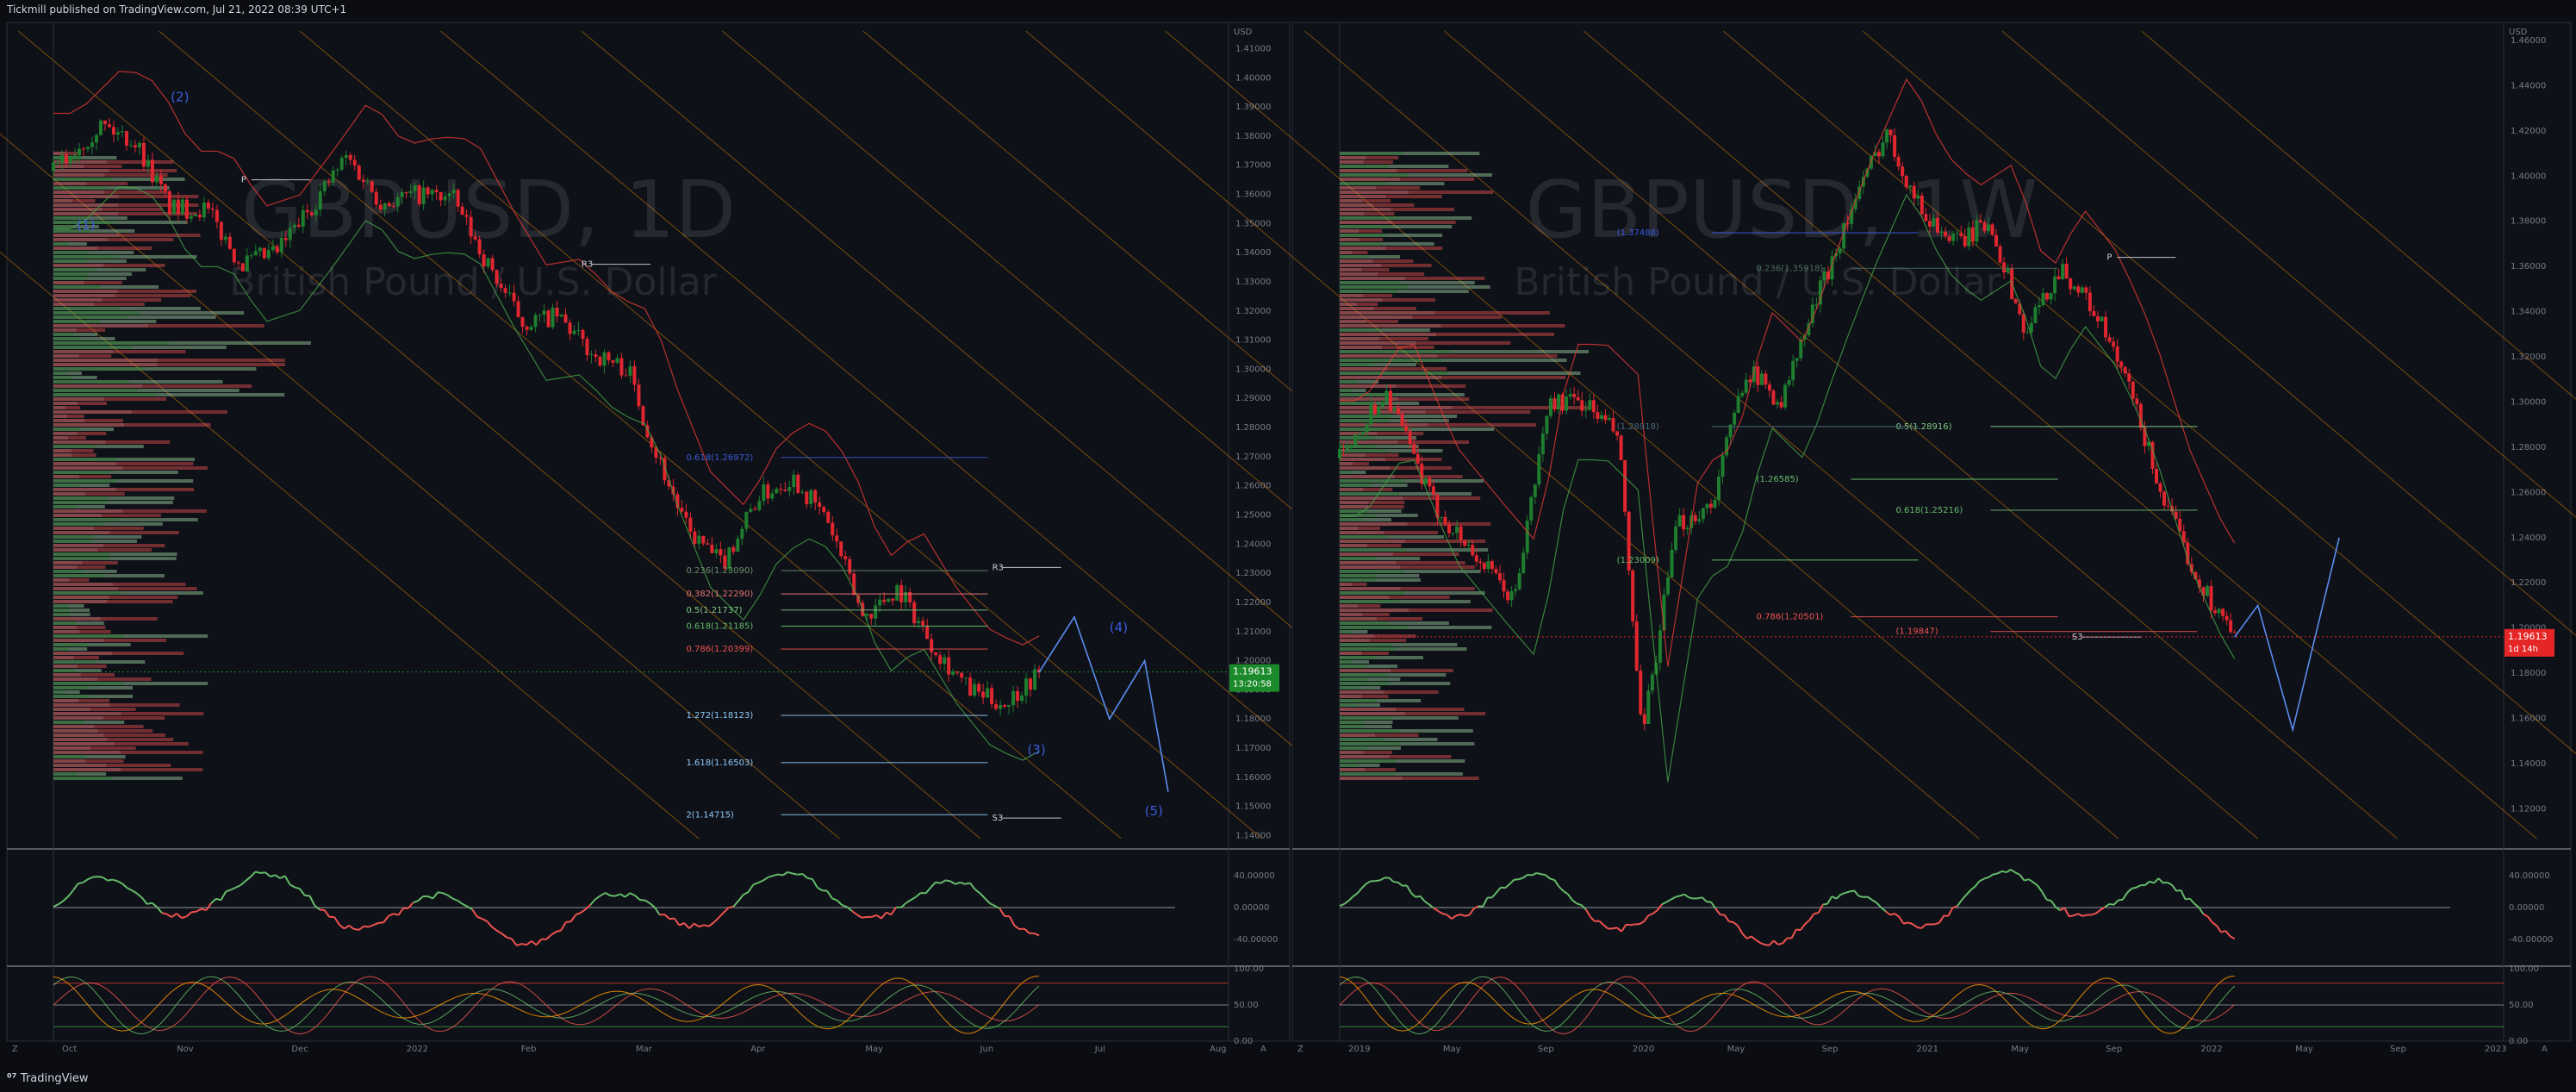  Describe the element at coordinates (1119, 627) in the screenshot. I see `elliott-wave-label: (4)` at that location.